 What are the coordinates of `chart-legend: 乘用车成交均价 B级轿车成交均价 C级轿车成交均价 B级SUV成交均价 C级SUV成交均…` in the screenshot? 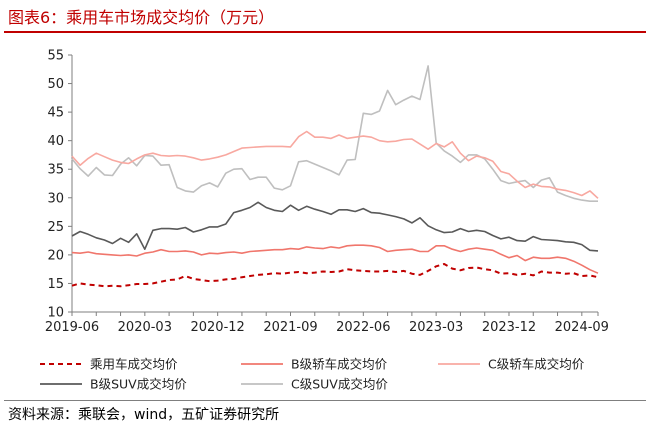 It's located at (312, 374).